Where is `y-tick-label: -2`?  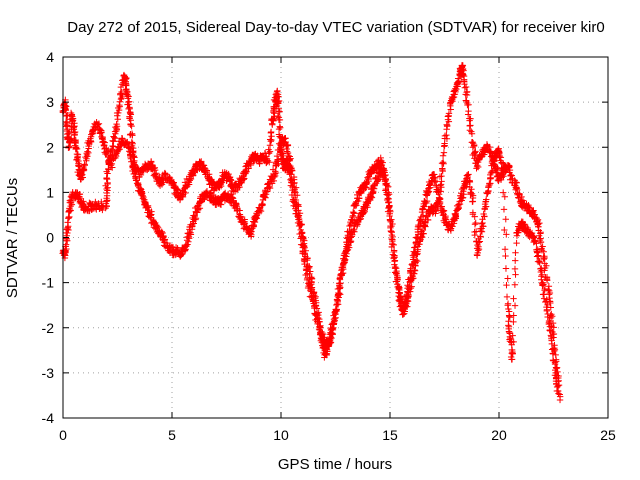 y-tick-label: -2 is located at coordinates (48, 328).